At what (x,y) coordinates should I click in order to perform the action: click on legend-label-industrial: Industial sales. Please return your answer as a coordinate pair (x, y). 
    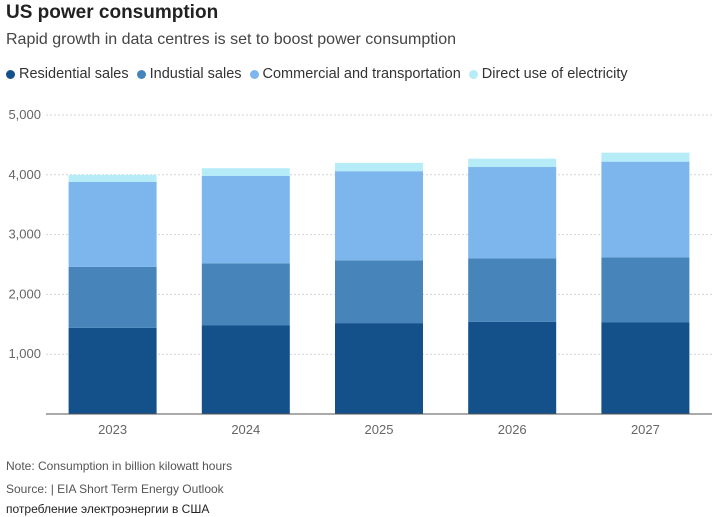
    Looking at the image, I should click on (195, 74).